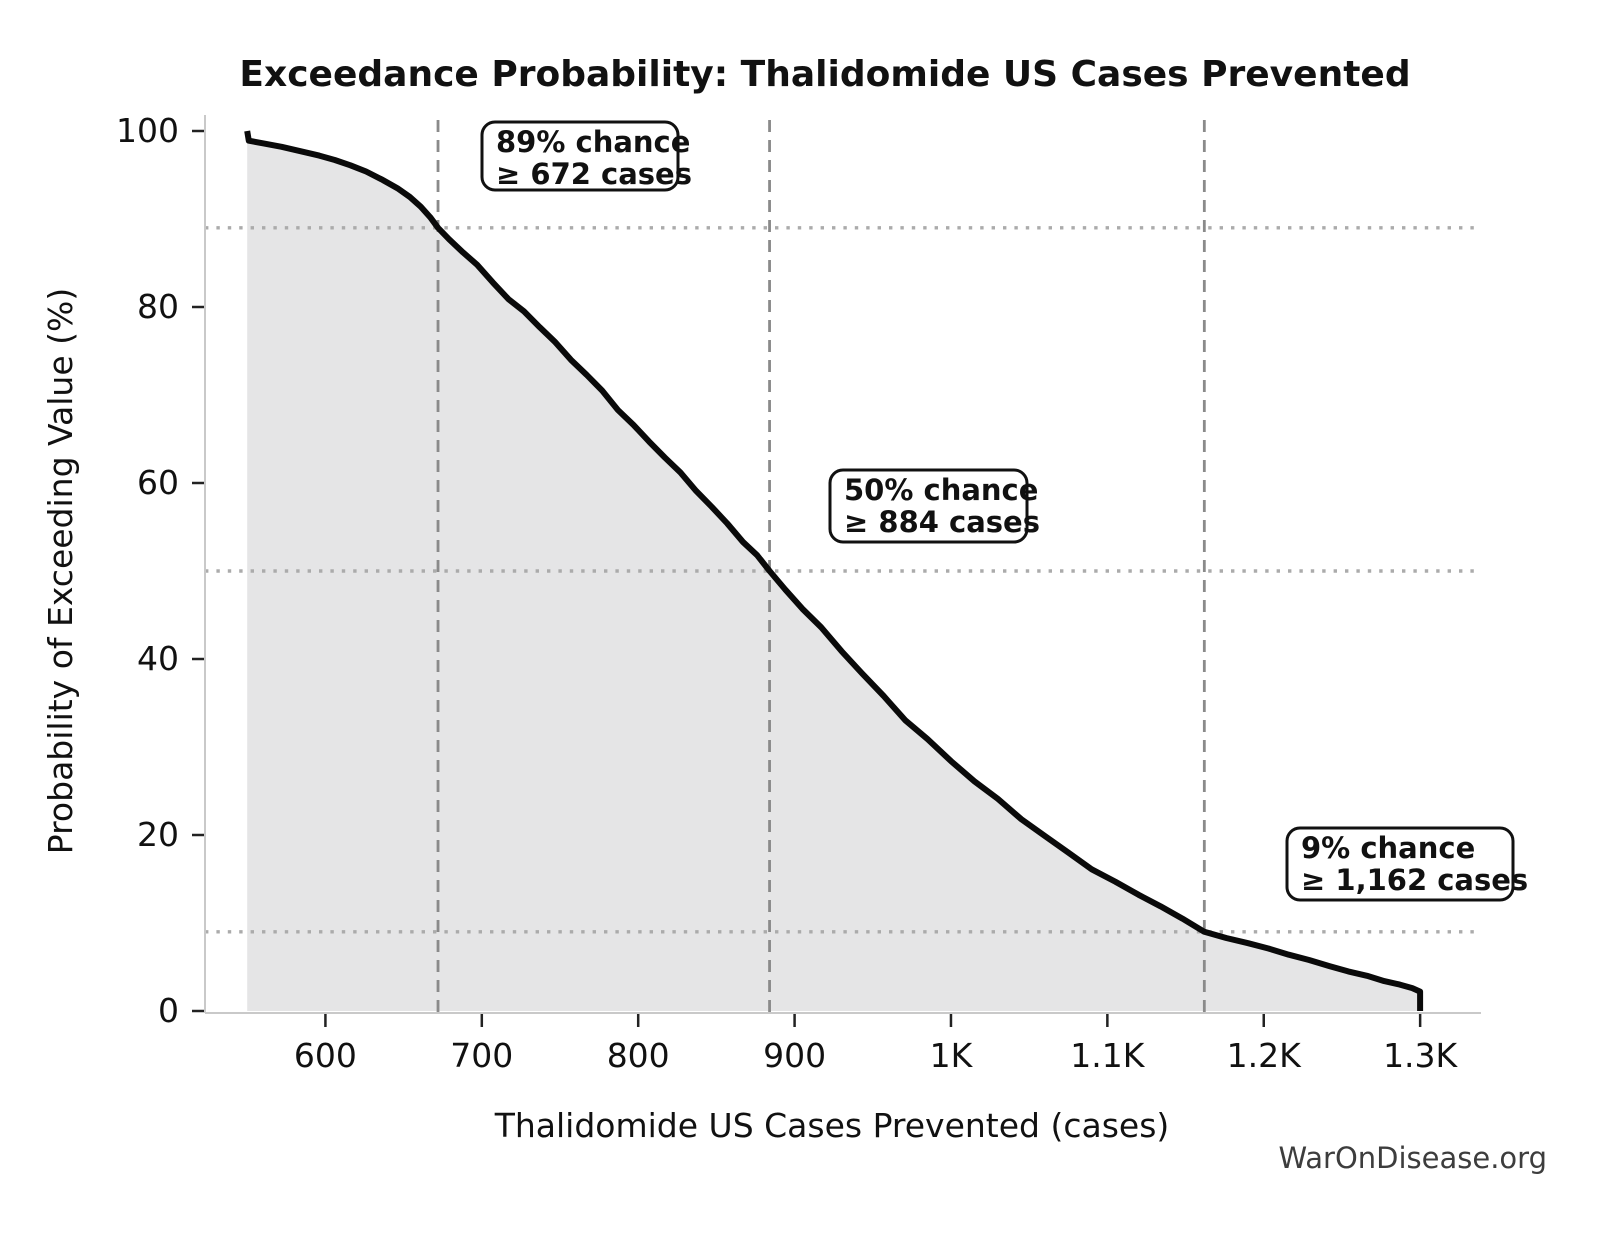 Image resolution: width=1604 pixels, height=1234 pixels. I want to click on x-axis-tick-label: 700, so click(481, 1055).